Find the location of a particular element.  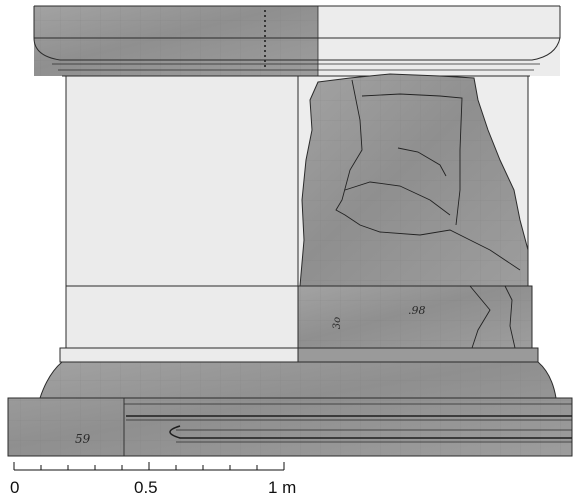

die-lower-band-restored is located at coordinates (182, 317).